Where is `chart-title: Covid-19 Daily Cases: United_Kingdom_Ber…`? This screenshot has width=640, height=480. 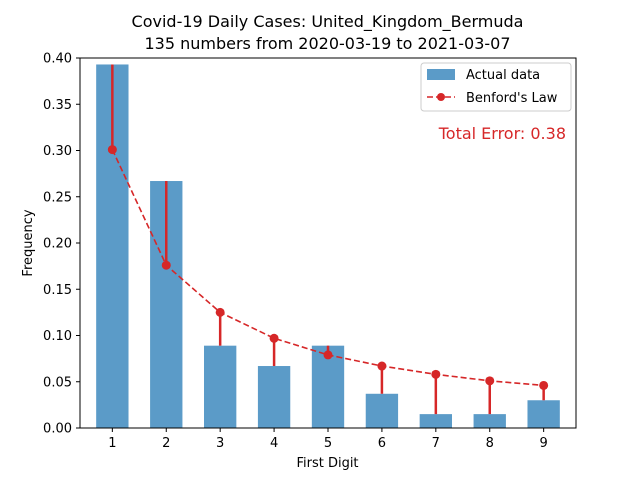
chart-title: Covid-19 Daily Cases: United_Kingdom_Ber… is located at coordinates (328, 22).